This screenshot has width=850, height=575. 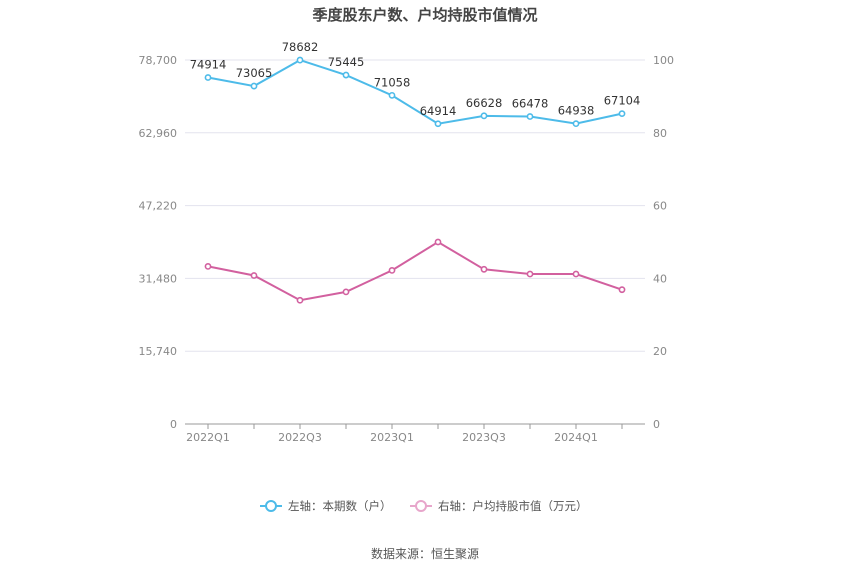 I want to click on right-tick-label: 60, so click(x=660, y=206).